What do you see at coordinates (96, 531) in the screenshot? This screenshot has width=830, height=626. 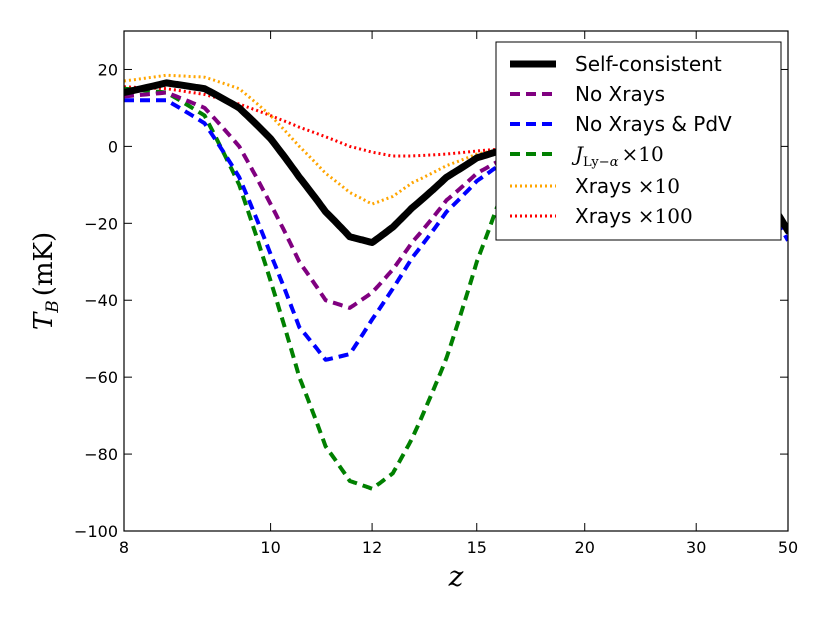 I see `y-tick-label-0: −100` at bounding box center [96, 531].